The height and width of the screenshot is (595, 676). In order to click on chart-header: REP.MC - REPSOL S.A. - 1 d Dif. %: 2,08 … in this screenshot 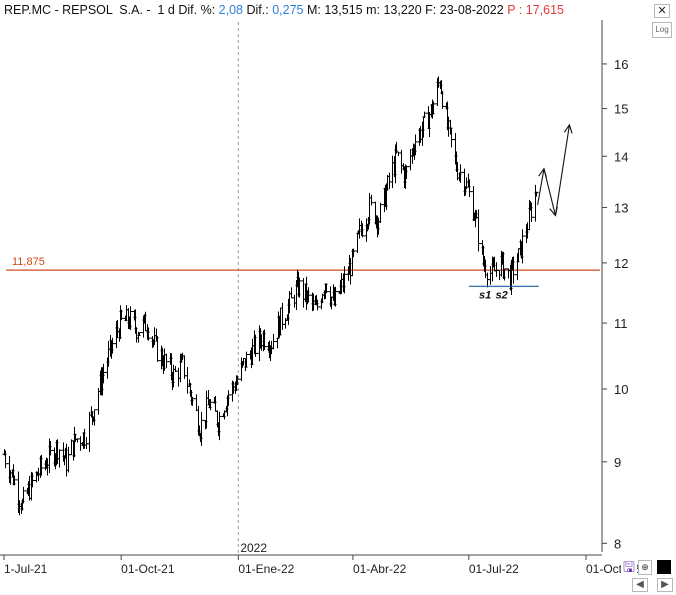, I will do `click(302, 10)`.